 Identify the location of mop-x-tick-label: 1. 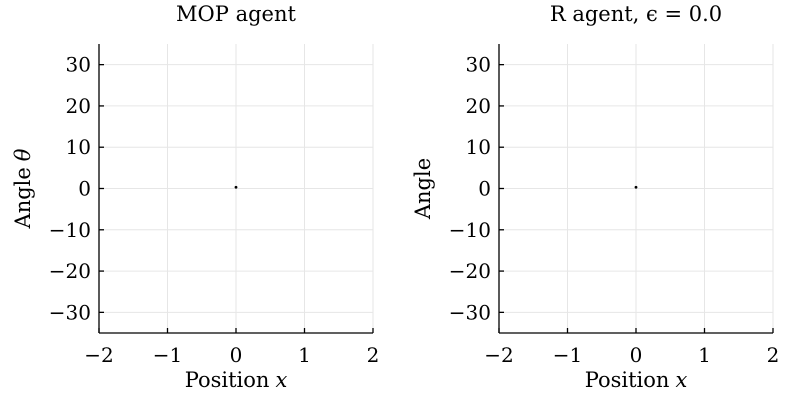
(304, 355).